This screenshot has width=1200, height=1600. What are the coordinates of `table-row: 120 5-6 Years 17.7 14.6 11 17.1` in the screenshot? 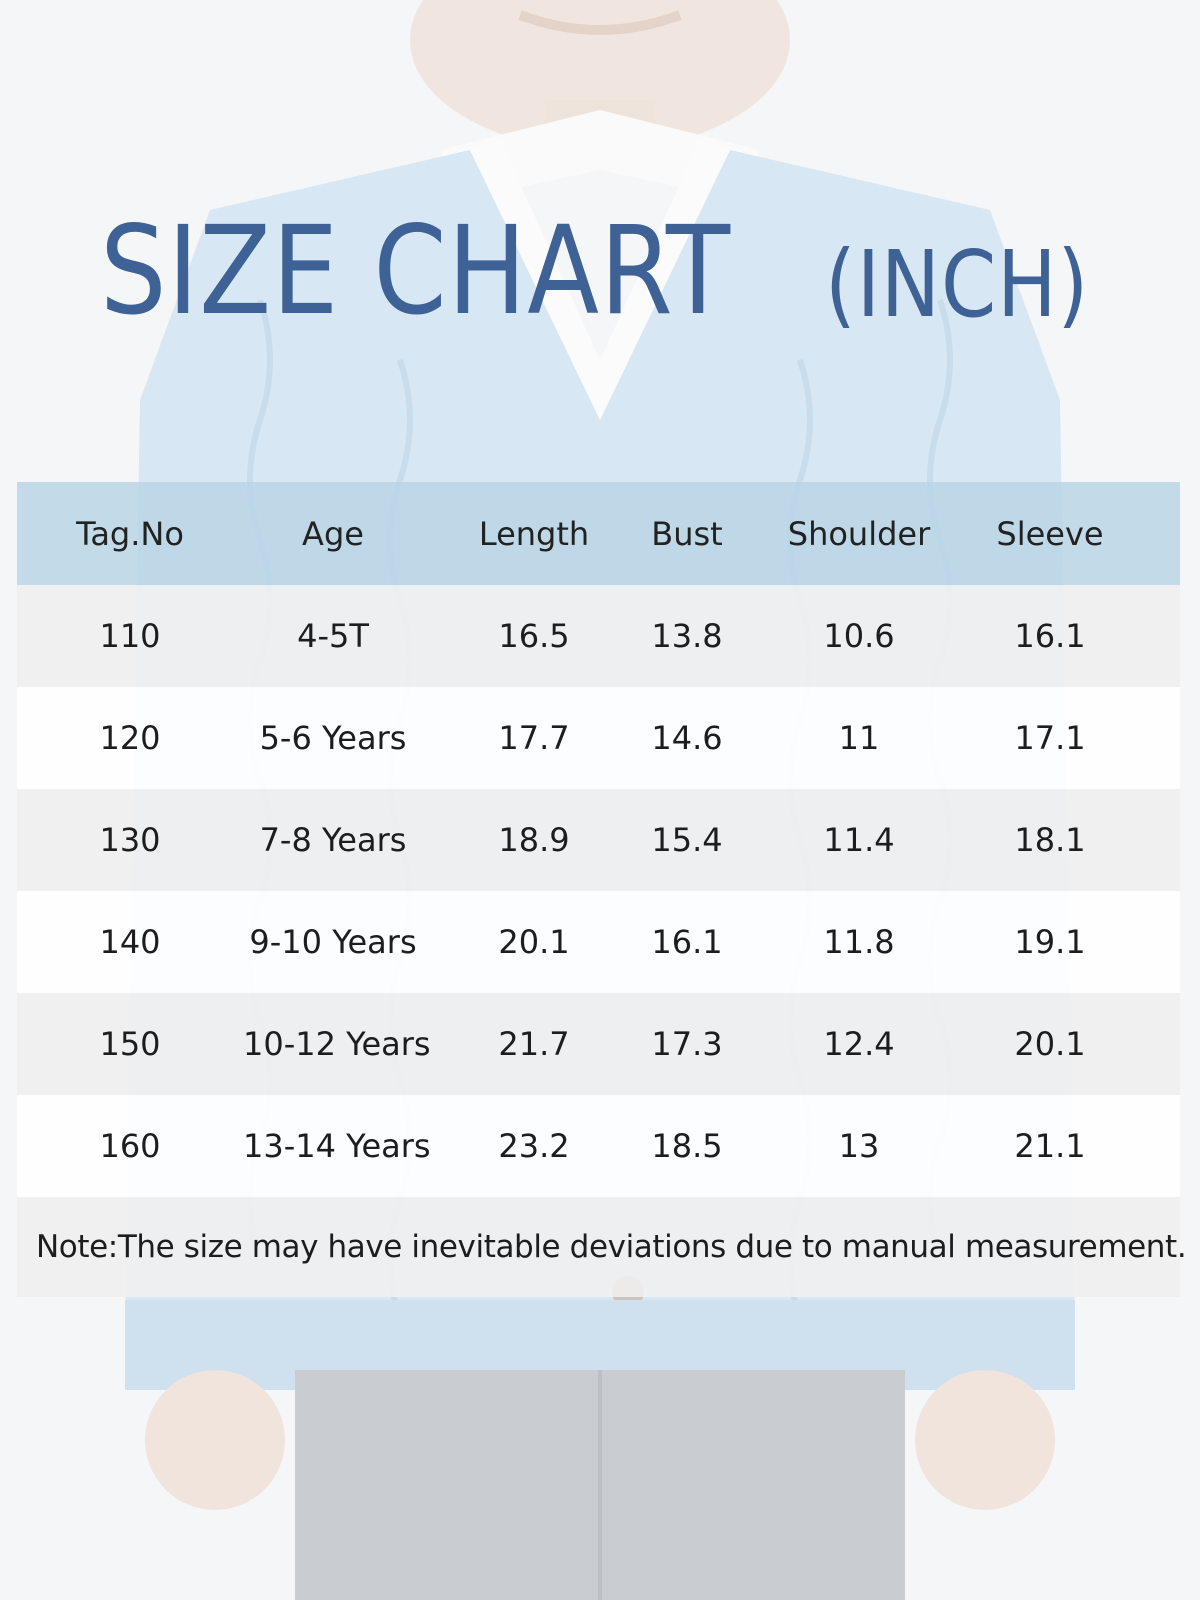 It's located at (598, 738).